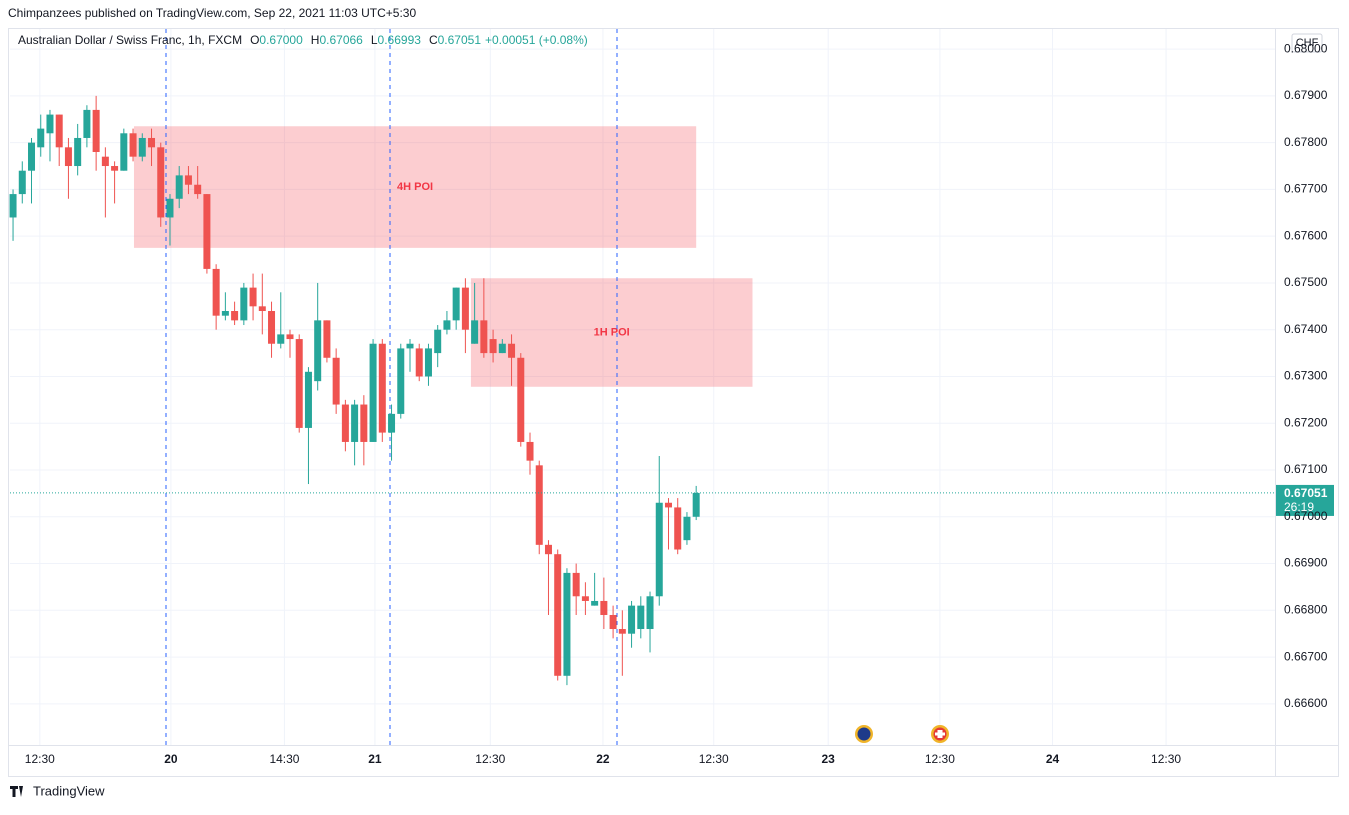 The width and height of the screenshot is (1349, 815). I want to click on legend-key: H, so click(315, 40).